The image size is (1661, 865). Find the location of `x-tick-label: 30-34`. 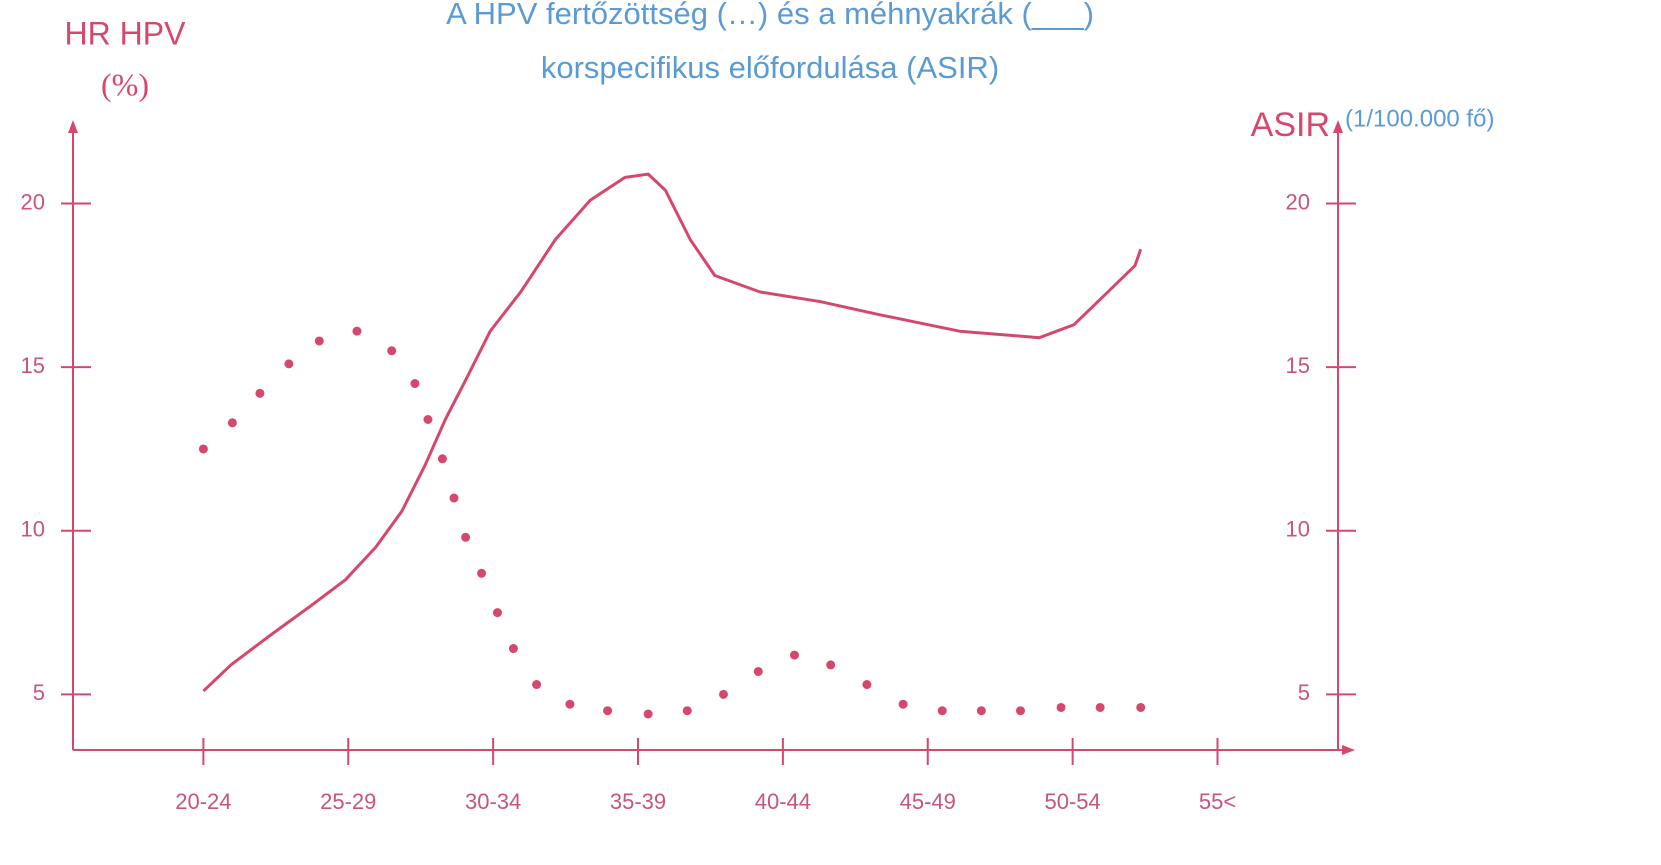

x-tick-label: 30-34 is located at coordinates (493, 801).